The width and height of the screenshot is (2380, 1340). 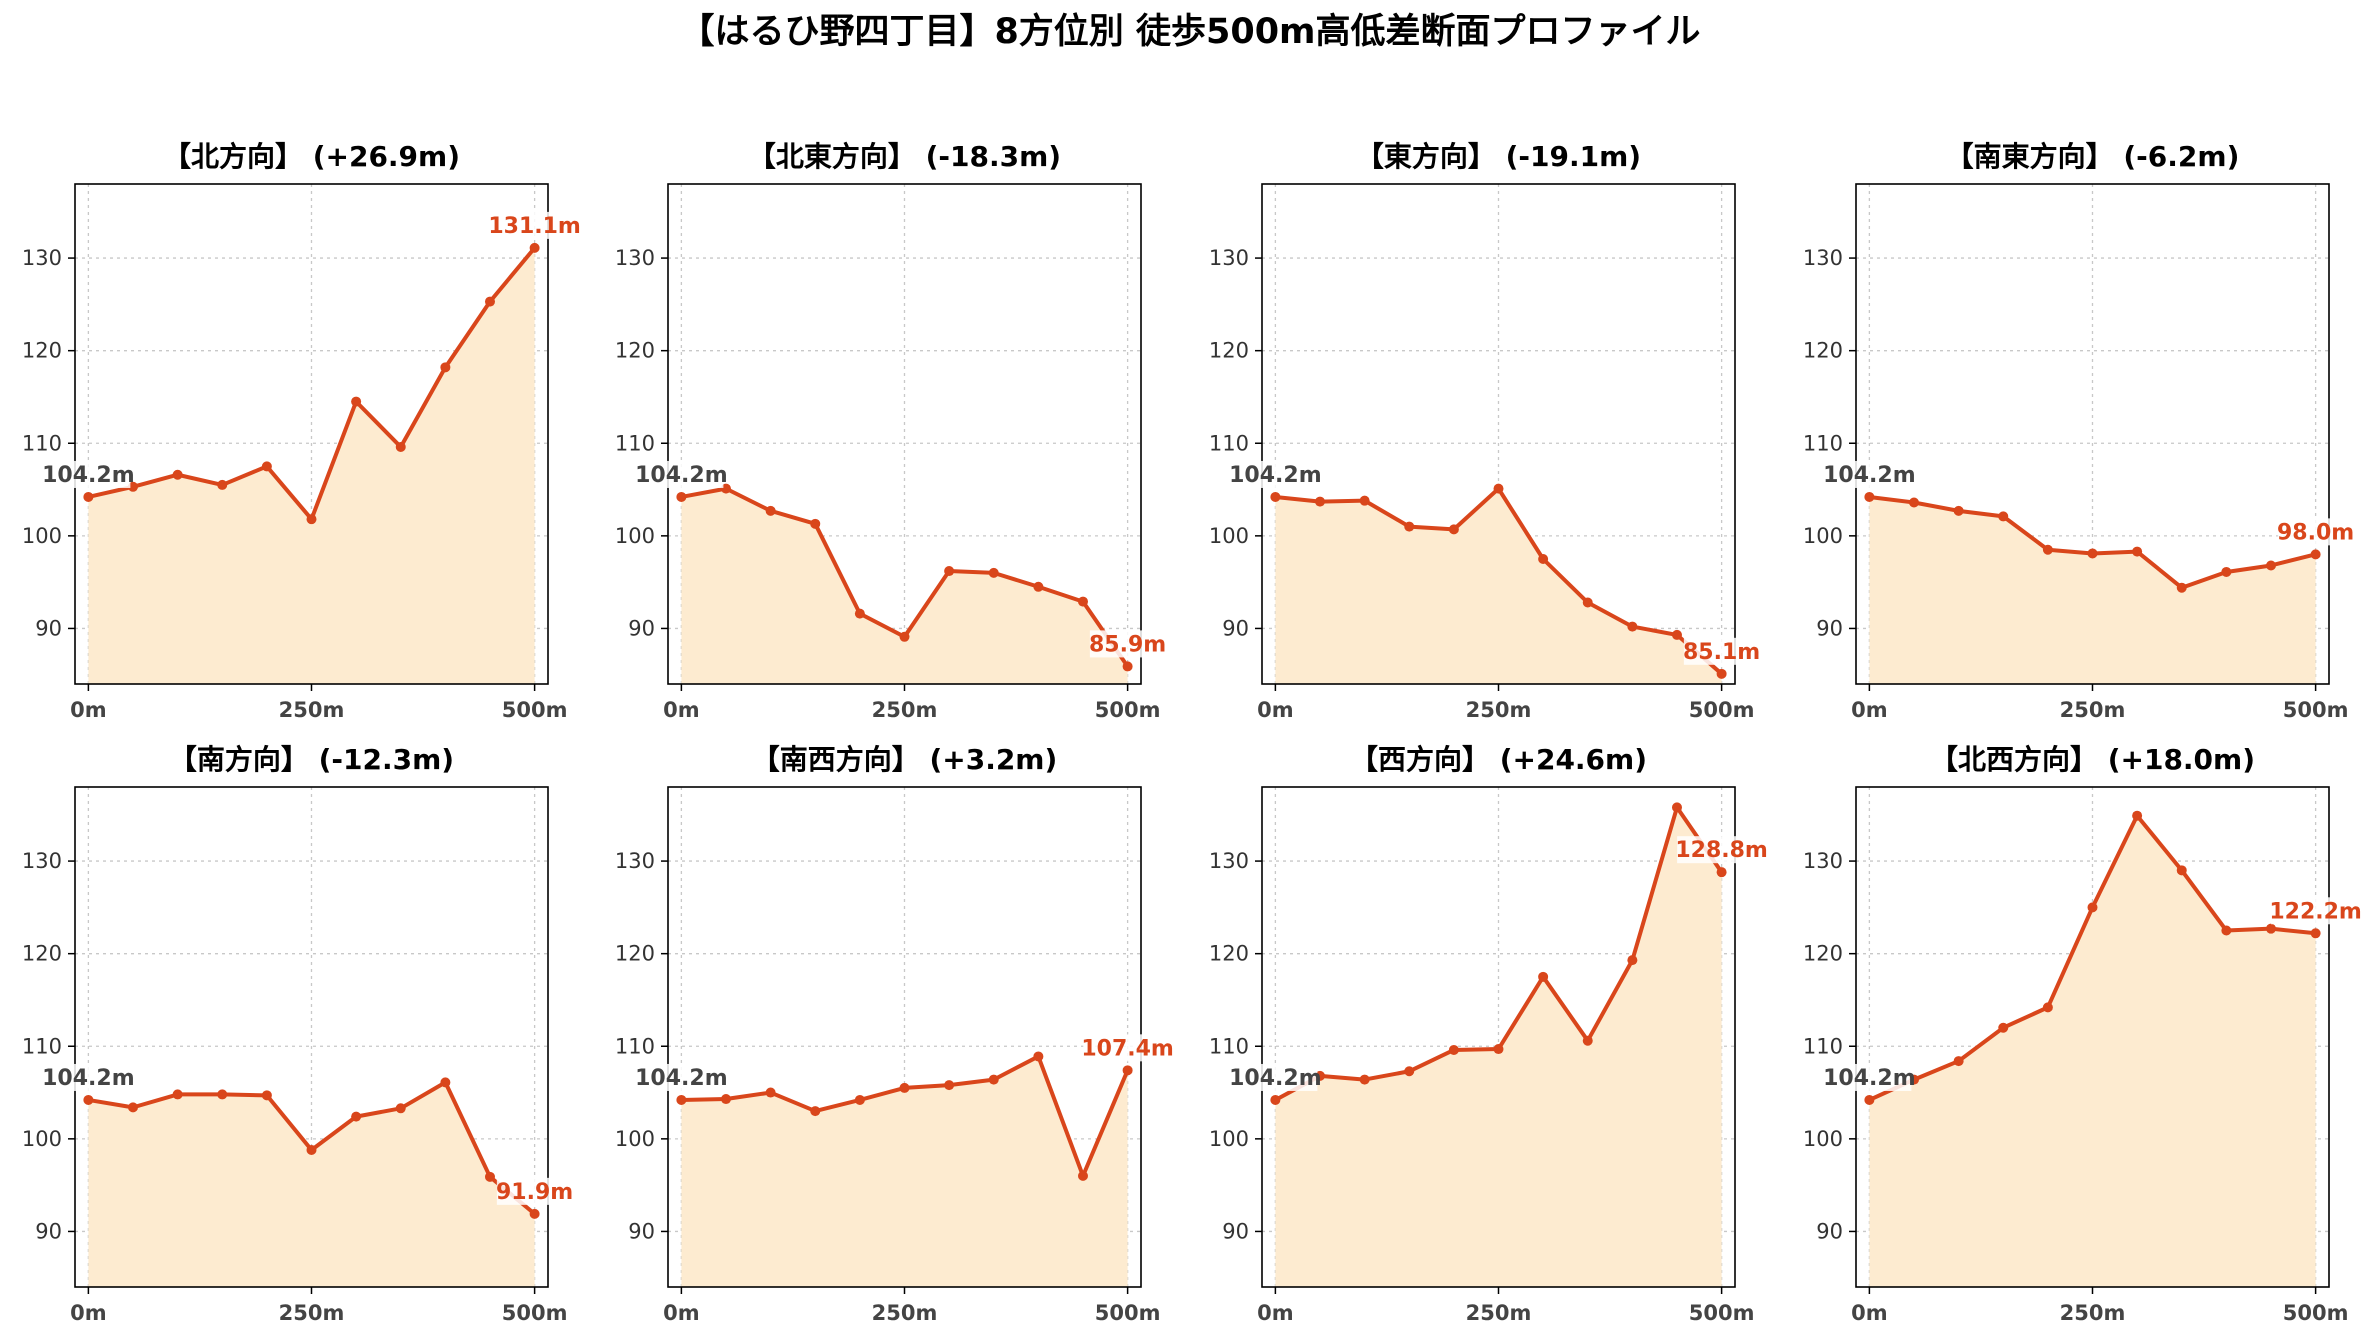 What do you see at coordinates (1498, 759) in the screenshot?
I see `panel-title: 【西方向】 (+24.6m)` at bounding box center [1498, 759].